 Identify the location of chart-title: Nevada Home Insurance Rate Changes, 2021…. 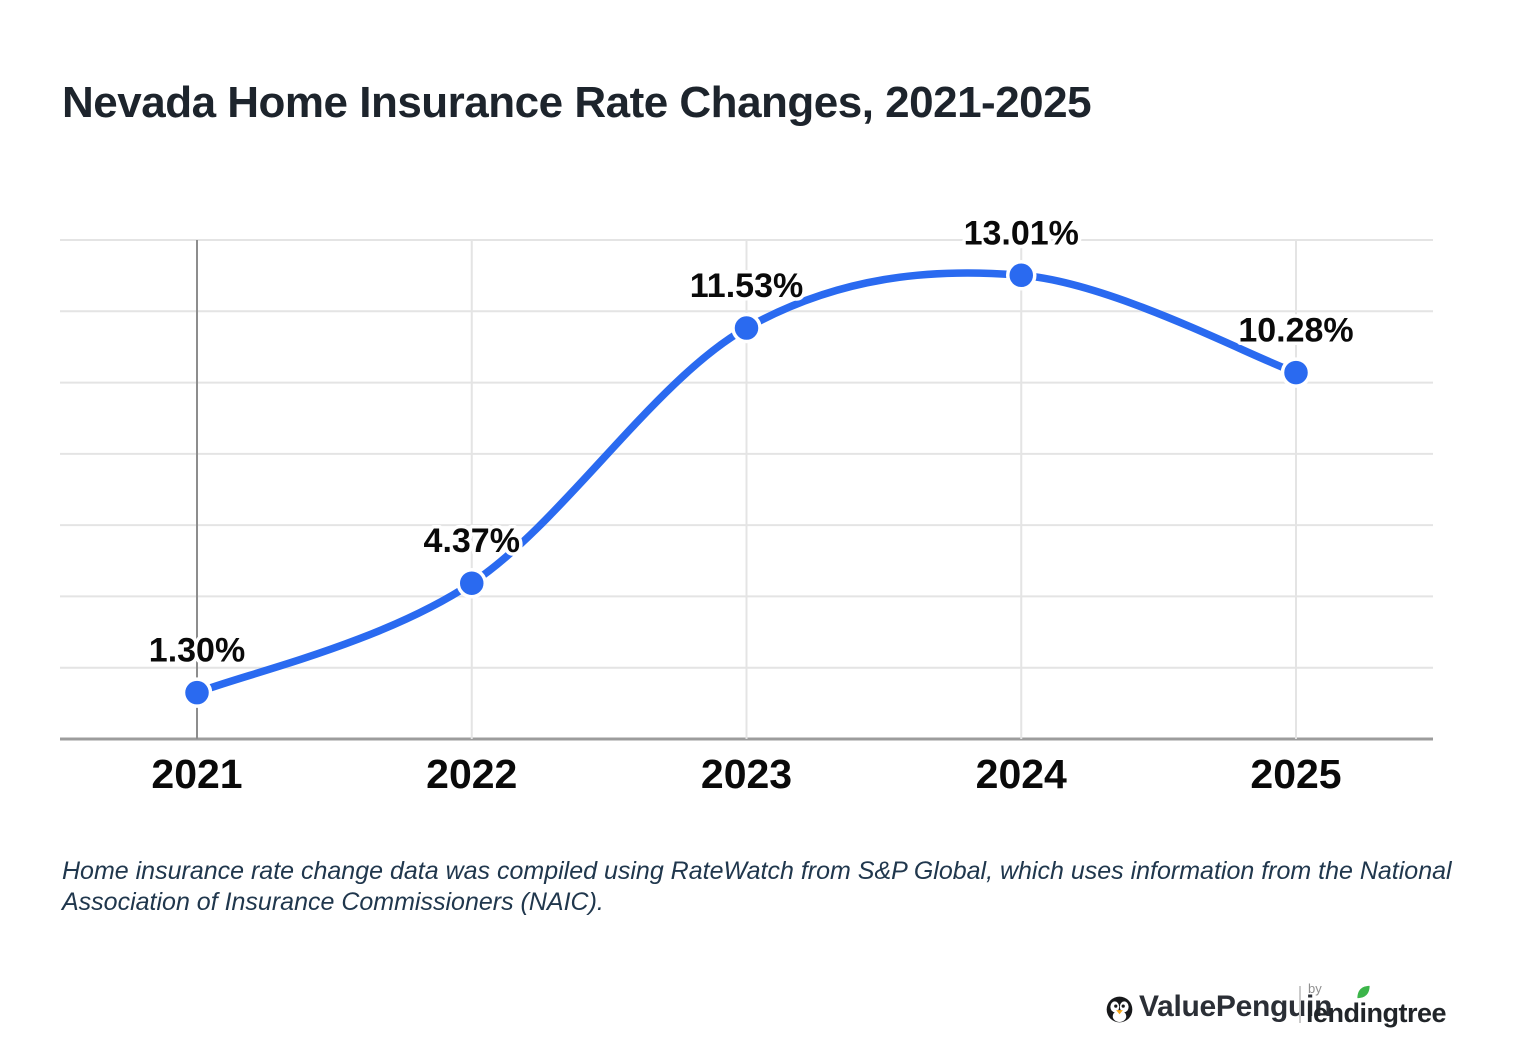
(577, 102).